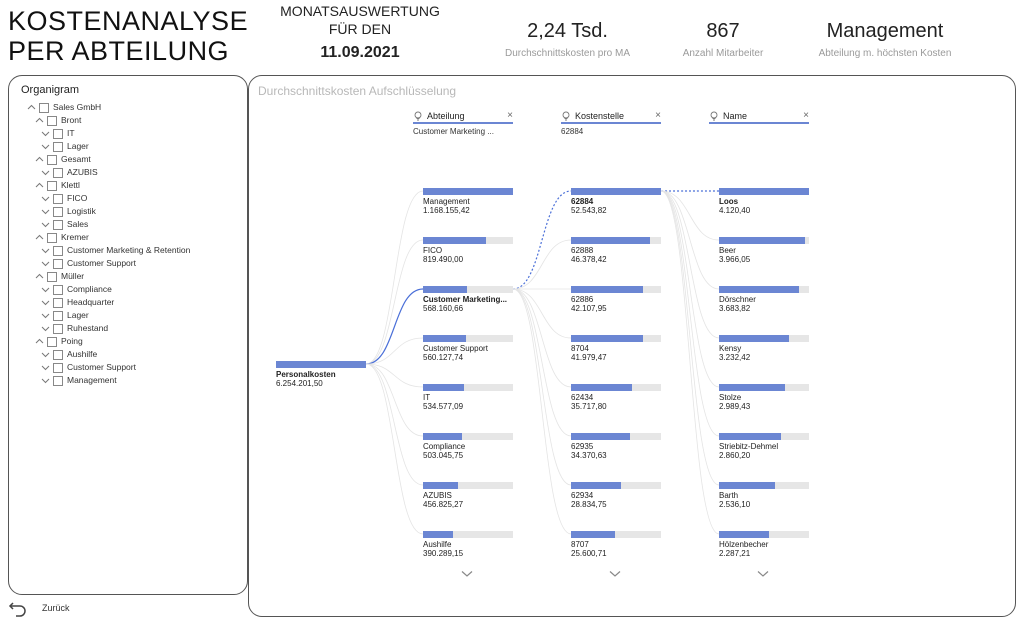  I want to click on organigram-item: Customer Marketing & Retention, so click(115, 250).